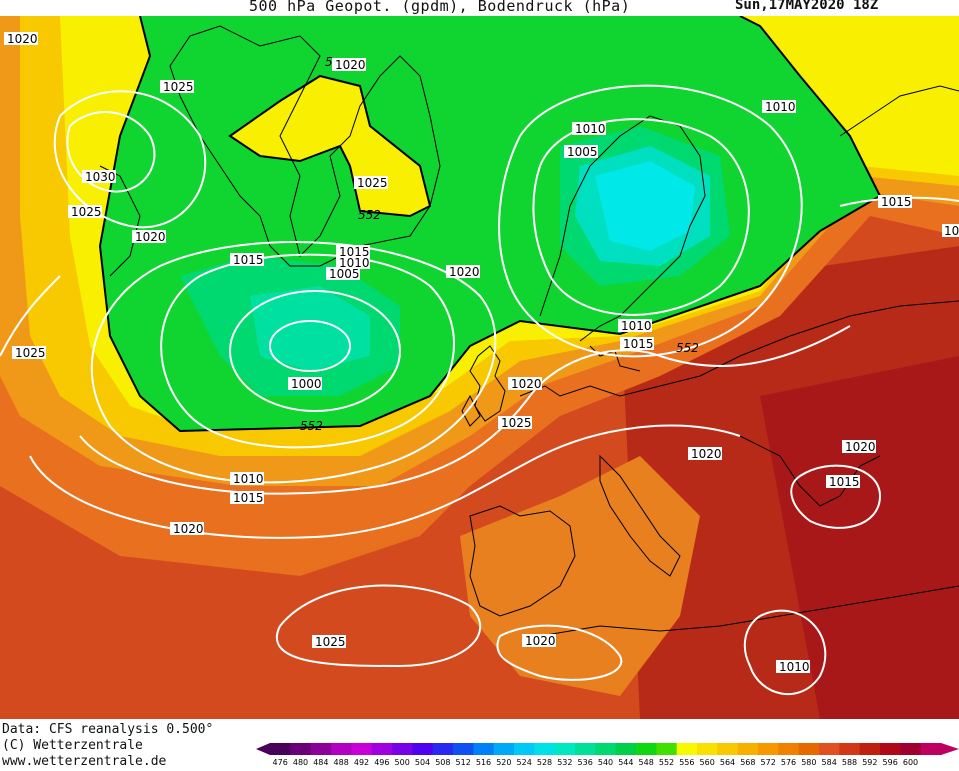 The image size is (959, 771). I want to click on isobar-1010-africa, so click(785, 652).